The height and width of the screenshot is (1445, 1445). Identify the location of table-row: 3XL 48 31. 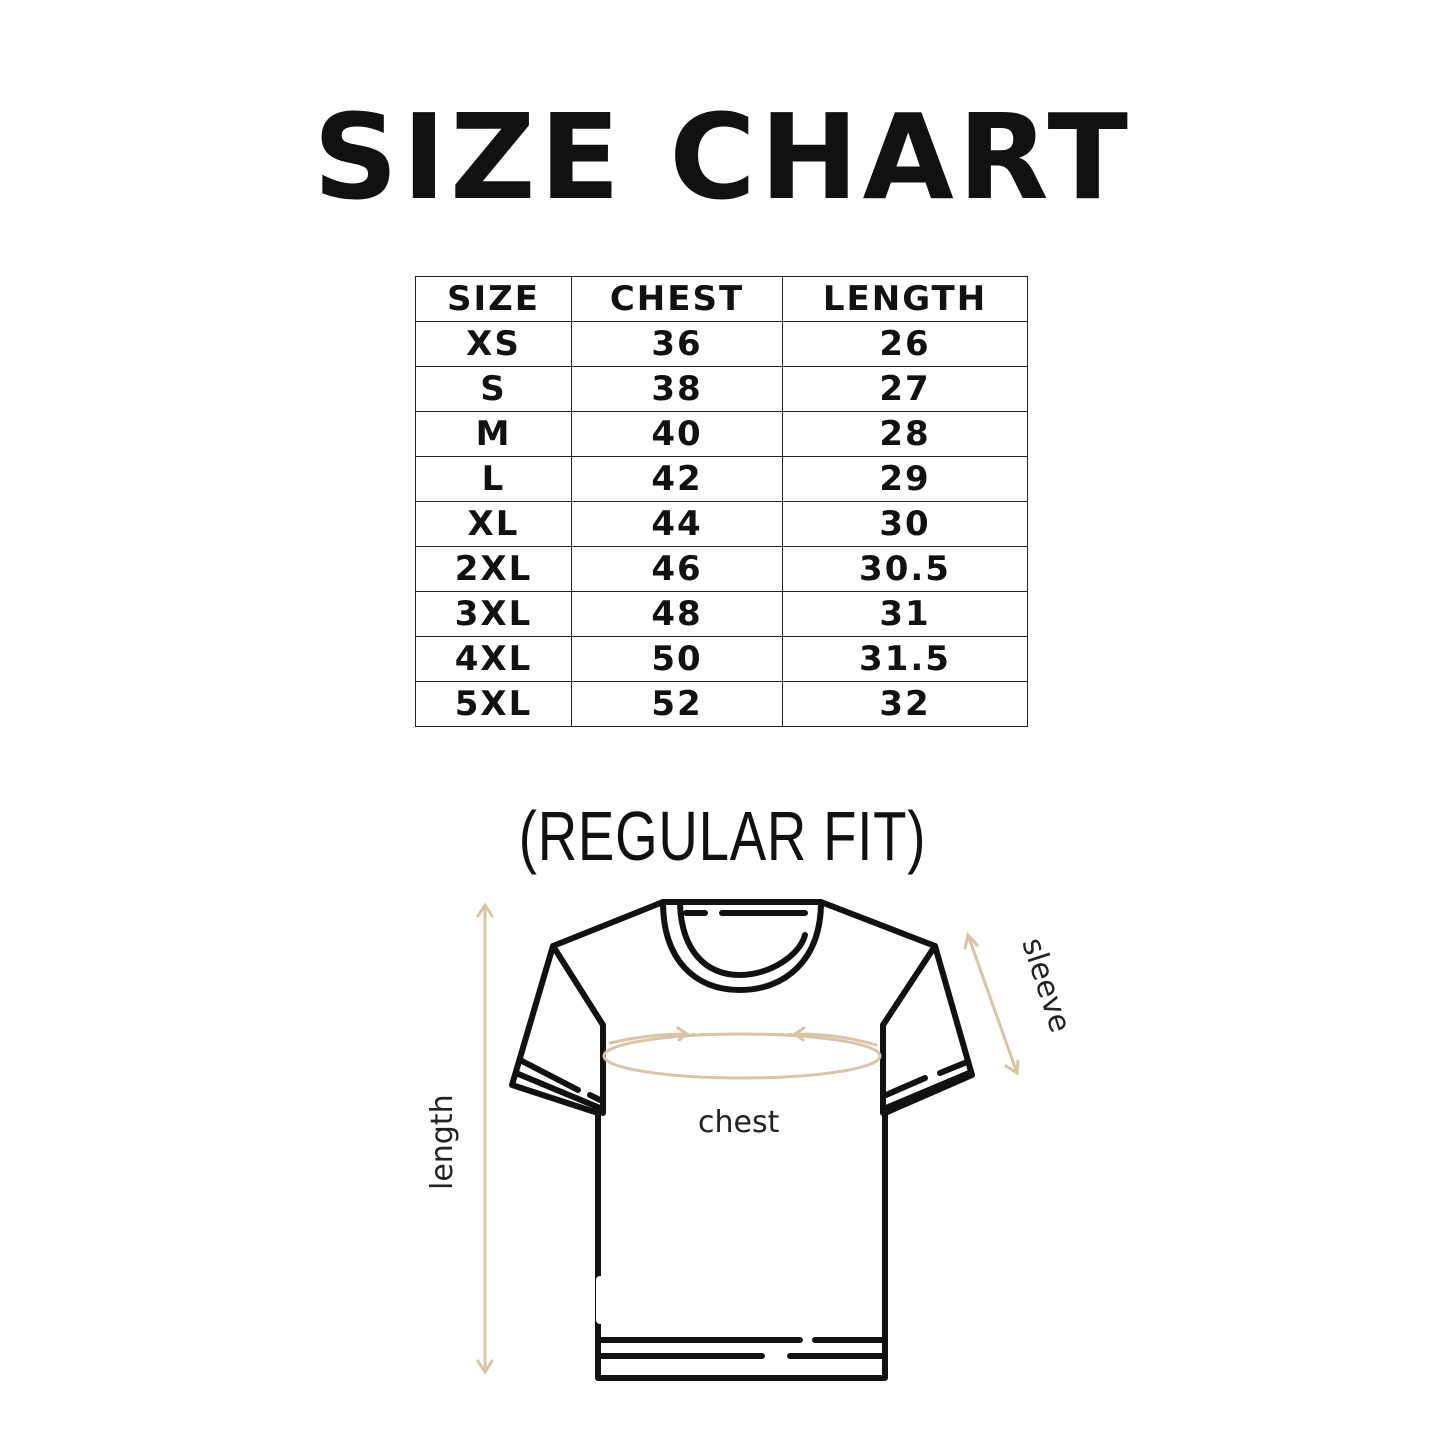
(721, 614).